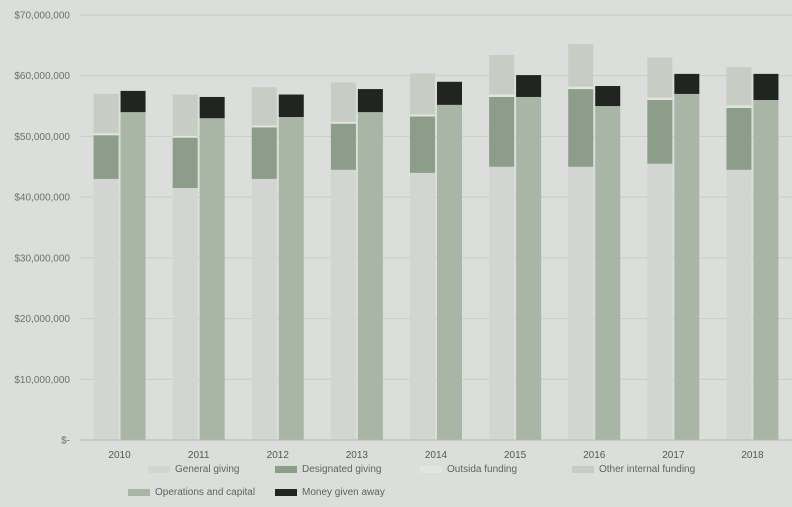  I want to click on bar-money-given-away-2010, so click(133, 101).